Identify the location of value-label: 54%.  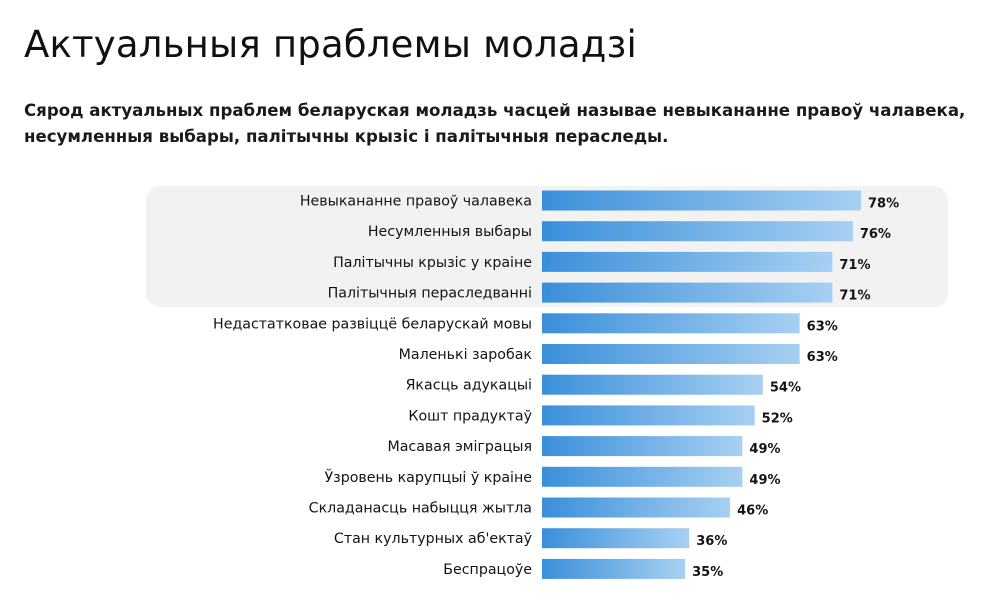
(785, 388).